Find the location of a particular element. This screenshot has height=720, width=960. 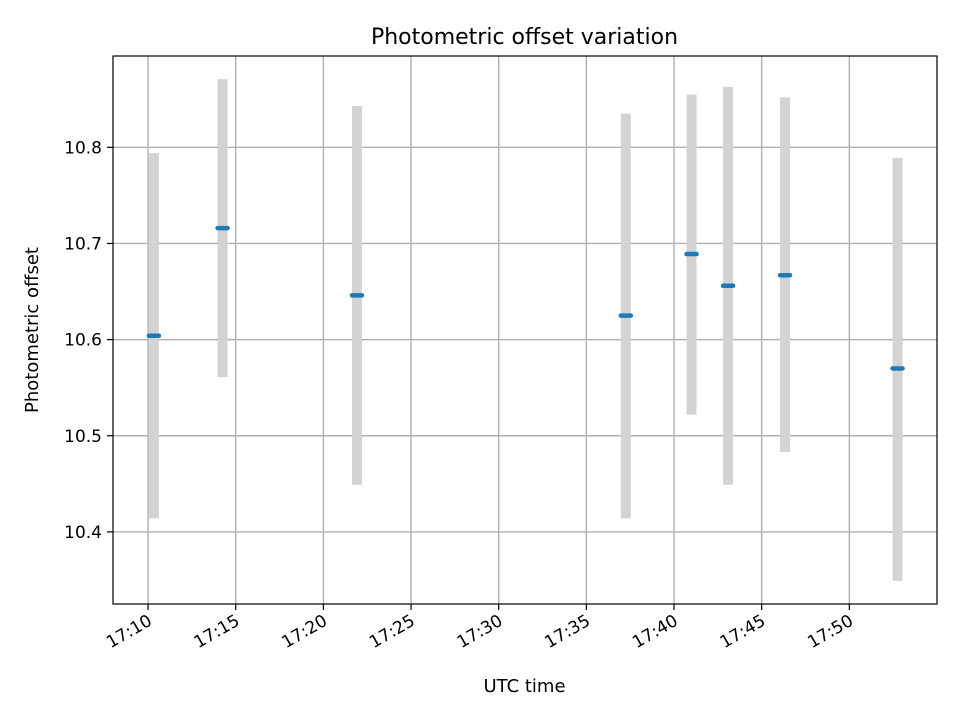

y-tick-label: 10.7 is located at coordinates (83, 244).